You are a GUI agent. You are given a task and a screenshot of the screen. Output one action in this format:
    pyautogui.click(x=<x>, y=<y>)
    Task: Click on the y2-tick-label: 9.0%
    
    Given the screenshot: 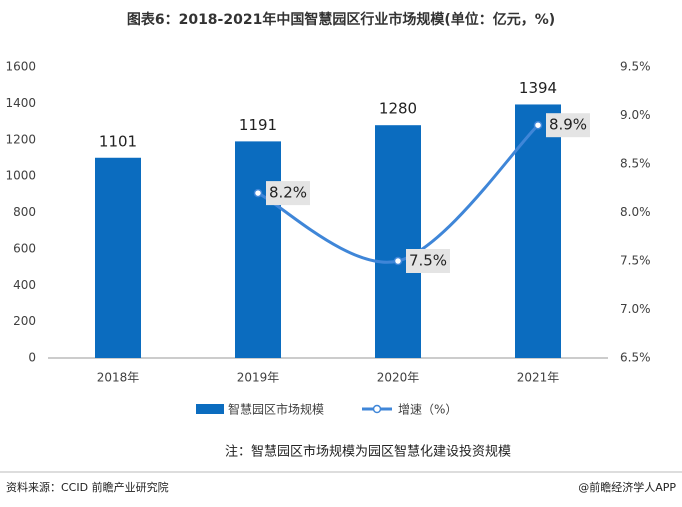 What is the action you would take?
    pyautogui.click(x=635, y=115)
    